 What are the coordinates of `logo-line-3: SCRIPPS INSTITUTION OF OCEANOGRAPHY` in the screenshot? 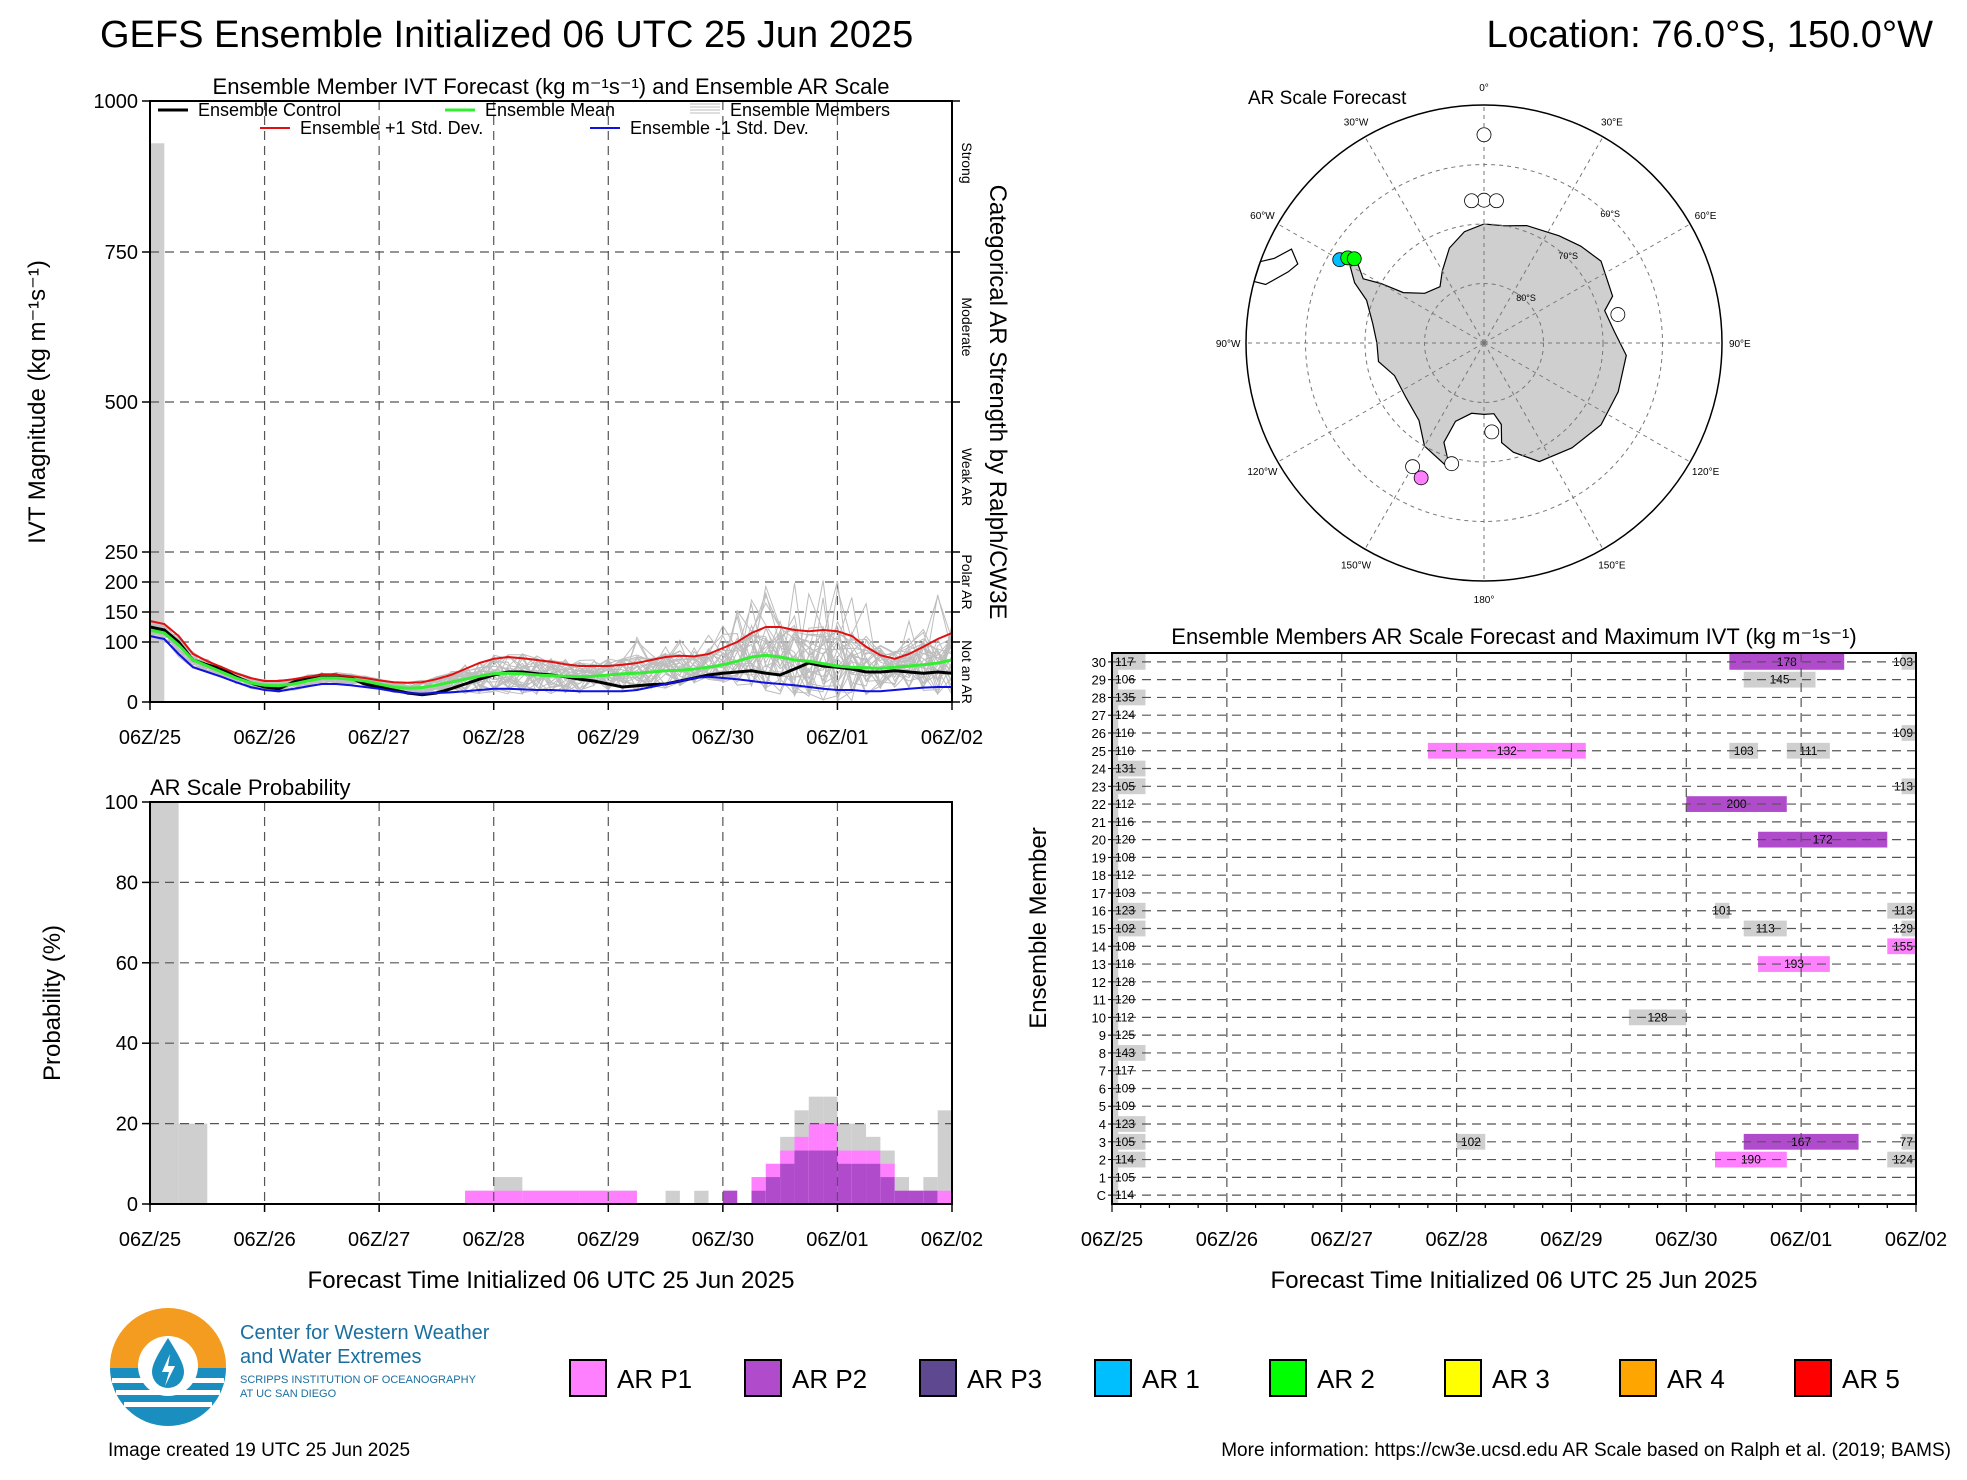 It's located at (358, 1380).